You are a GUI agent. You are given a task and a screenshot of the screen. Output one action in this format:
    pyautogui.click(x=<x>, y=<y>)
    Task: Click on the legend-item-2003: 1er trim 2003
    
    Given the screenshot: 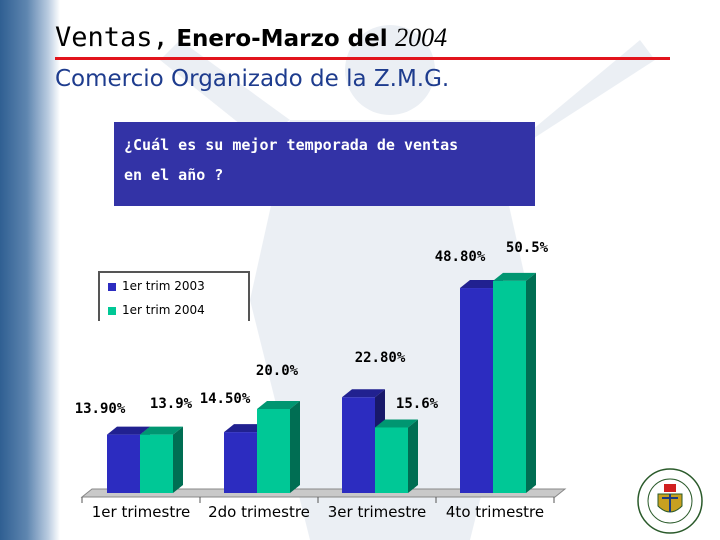 What is the action you would take?
    pyautogui.click(x=156, y=286)
    